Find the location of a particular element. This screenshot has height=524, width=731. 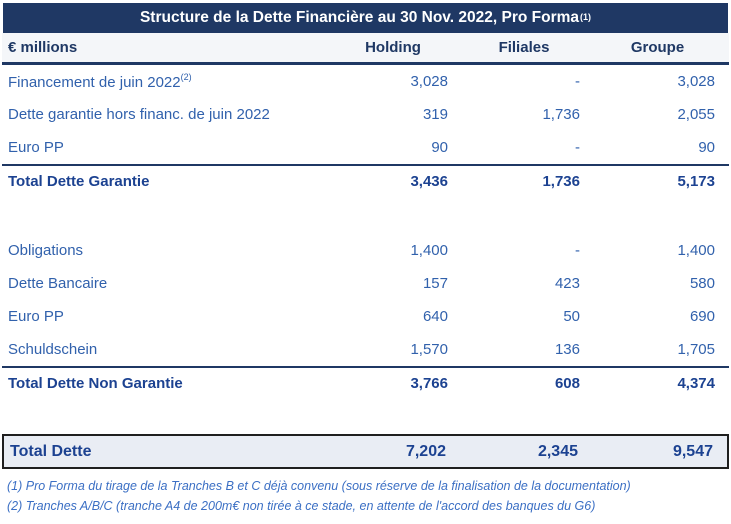

cell-holding: 1,400 is located at coordinates (429, 250).